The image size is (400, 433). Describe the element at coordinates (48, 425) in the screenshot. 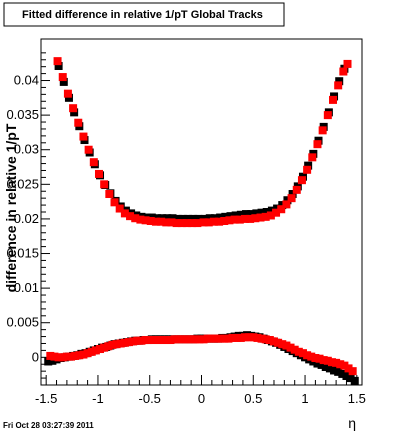

I see `timestamp: Fri Oct 28 03:27:39 2011` at that location.